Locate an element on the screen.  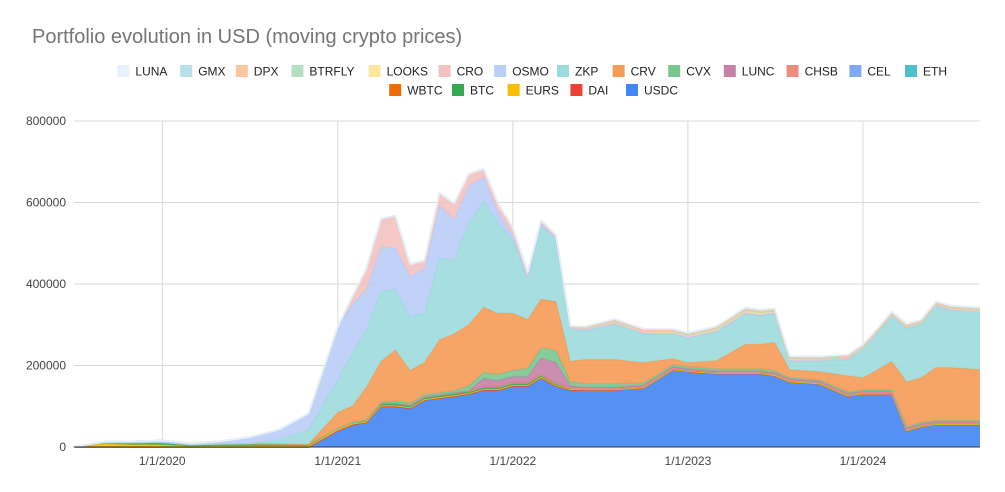
legend-label: BTRFLY is located at coordinates (331, 72).